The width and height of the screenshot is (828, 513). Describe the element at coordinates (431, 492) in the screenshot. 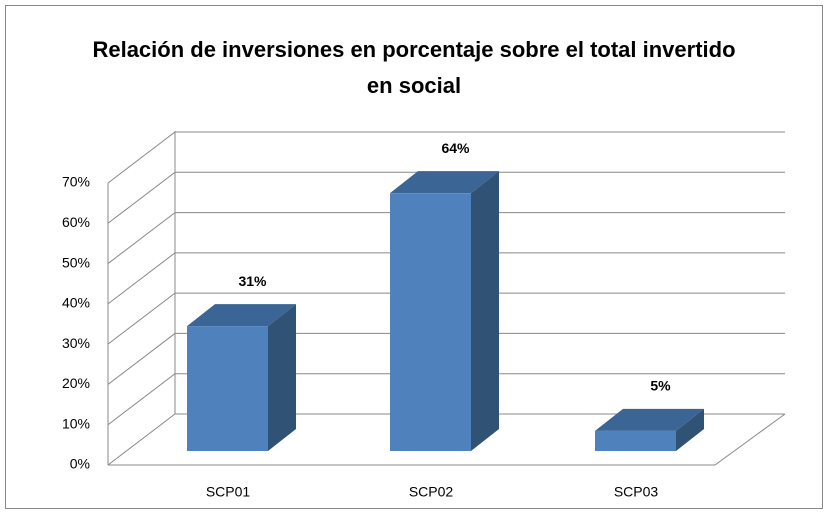

I see `x-tick-label: SCP02` at that location.